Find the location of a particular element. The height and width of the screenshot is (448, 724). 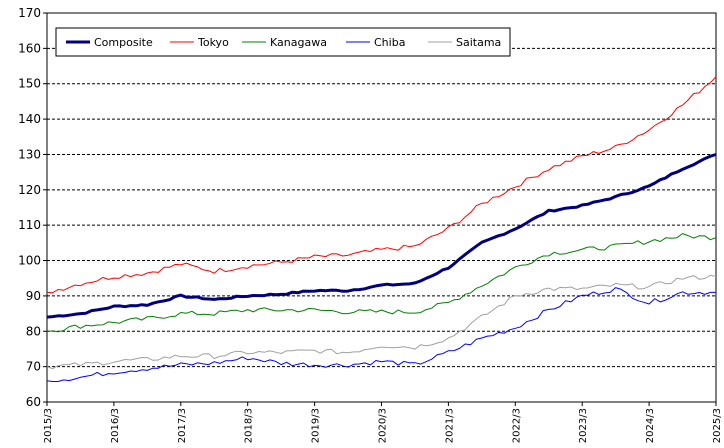

x-tick-label: 2019/3 is located at coordinates (316, 425).